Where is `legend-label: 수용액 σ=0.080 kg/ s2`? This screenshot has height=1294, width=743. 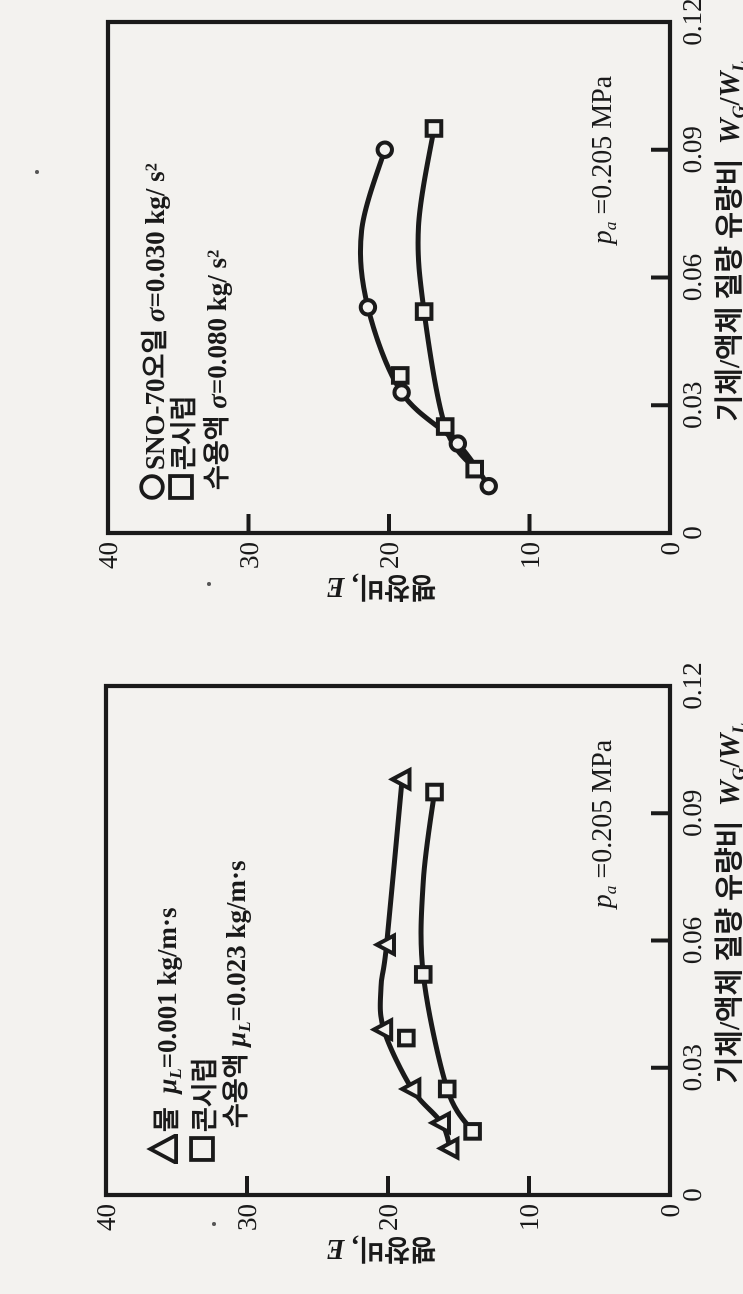
legend-label: 수용액 σ=0.080 kg/ s2 is located at coordinates (216, 369).